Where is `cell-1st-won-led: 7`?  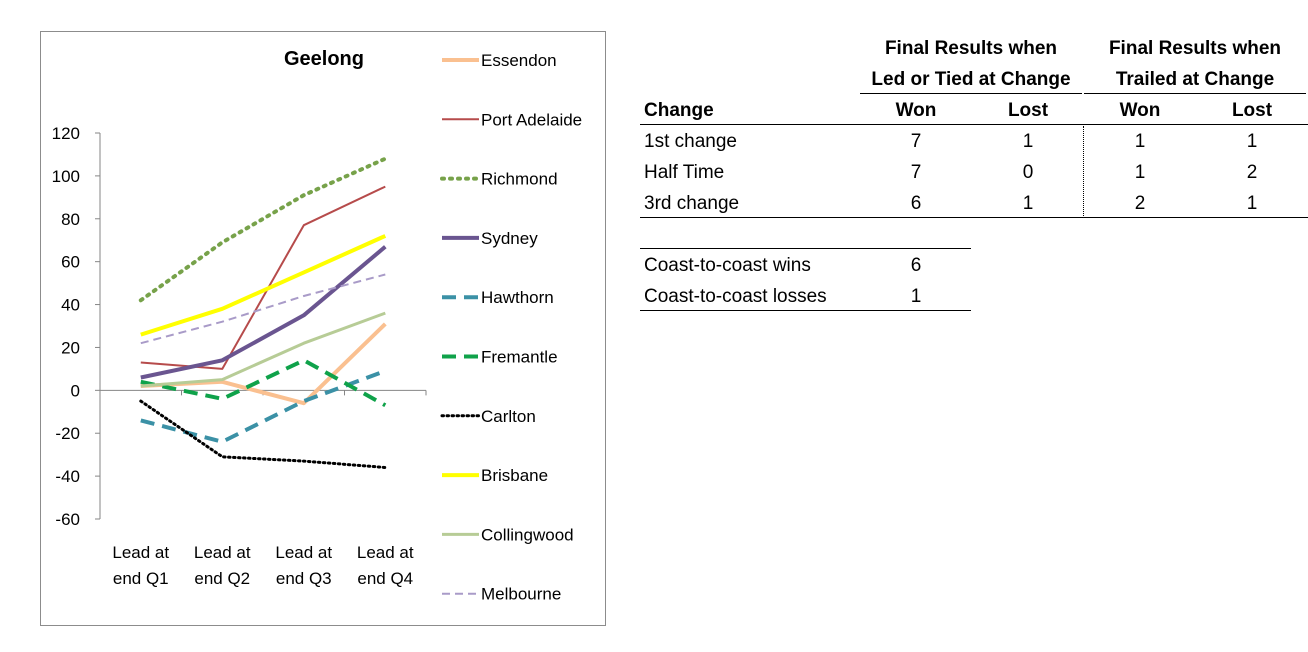 cell-1st-won-led: 7 is located at coordinates (916, 141).